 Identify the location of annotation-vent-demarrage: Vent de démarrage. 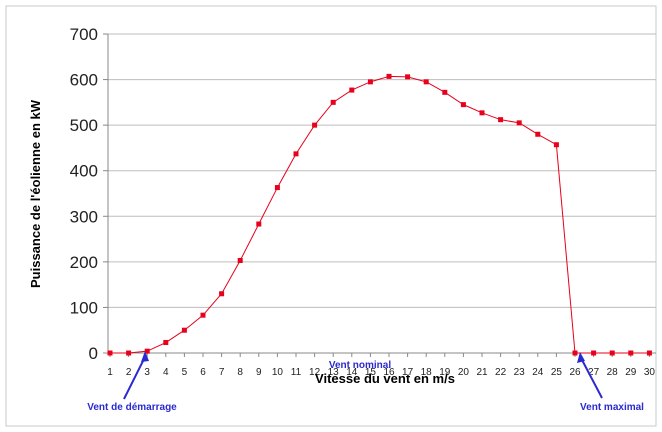
(132, 407).